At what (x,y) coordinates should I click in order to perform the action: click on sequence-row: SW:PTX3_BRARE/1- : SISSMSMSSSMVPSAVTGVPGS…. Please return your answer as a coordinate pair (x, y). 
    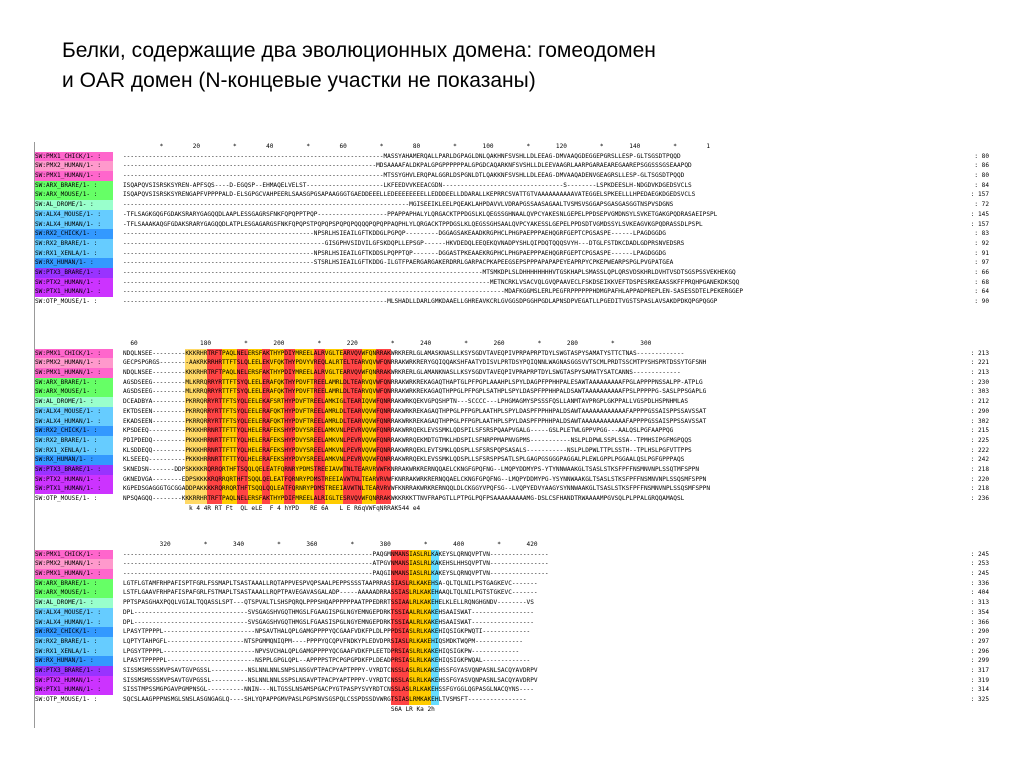
    Looking at the image, I should click on (514, 670).